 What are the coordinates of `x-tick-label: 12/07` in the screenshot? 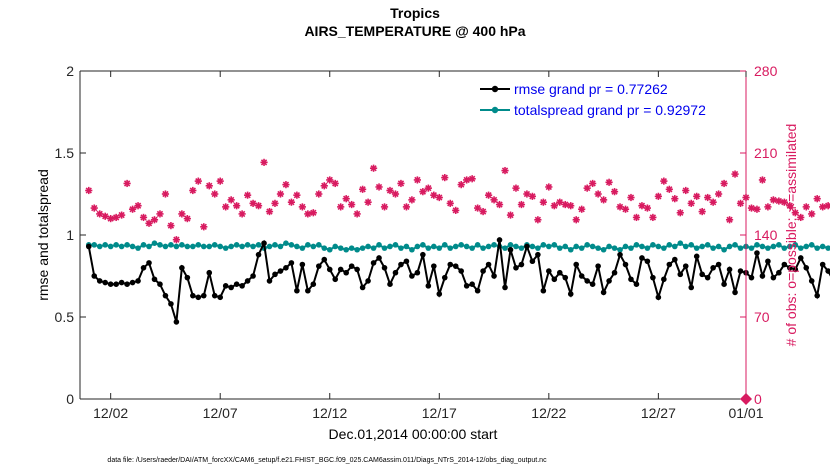 It's located at (220, 413).